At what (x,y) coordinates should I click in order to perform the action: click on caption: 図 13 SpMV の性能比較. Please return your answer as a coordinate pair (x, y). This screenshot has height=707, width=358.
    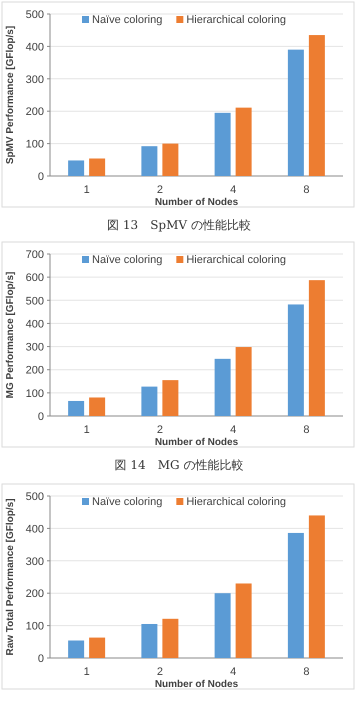
    Looking at the image, I should click on (179, 225).